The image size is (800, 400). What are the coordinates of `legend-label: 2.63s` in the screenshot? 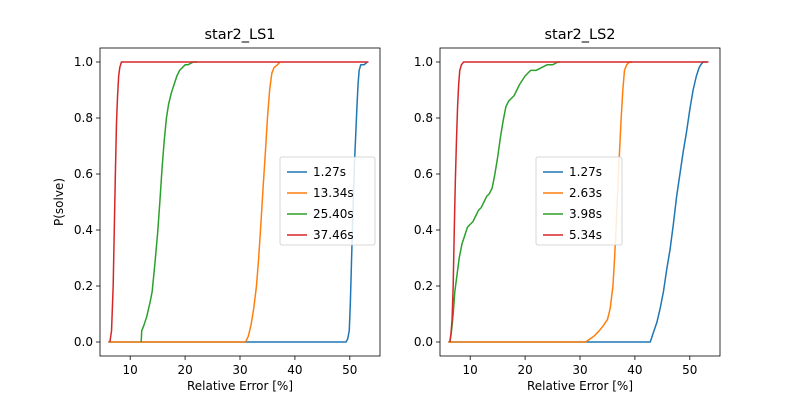 It's located at (585, 193).